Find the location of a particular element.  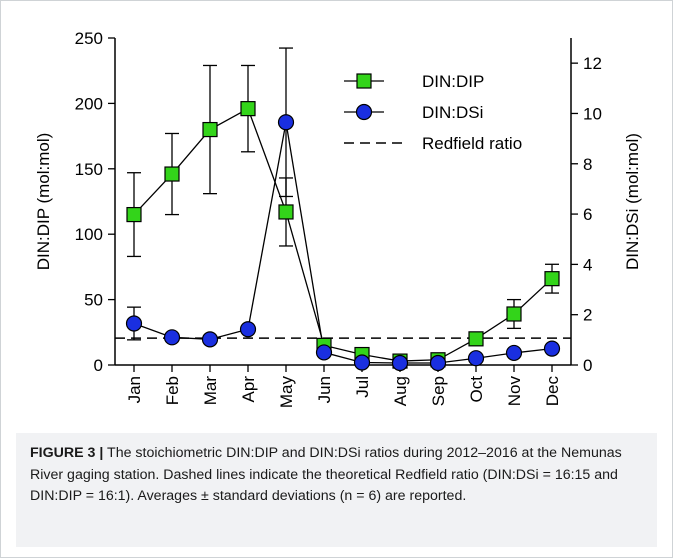

right-axis-title: DIN:DSi (mol:mol) is located at coordinates (632, 201).